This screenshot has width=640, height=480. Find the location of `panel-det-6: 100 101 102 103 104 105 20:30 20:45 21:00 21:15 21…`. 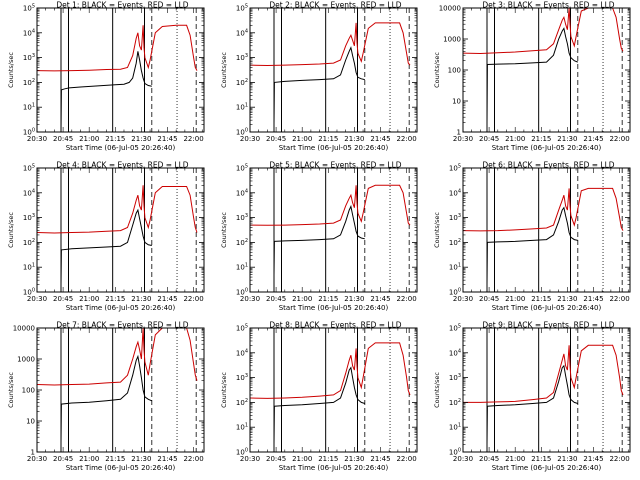

panel-det-6: 100 101 102 103 104 105 20:30 20:45 21:00 21:15 21… is located at coordinates (532, 236).